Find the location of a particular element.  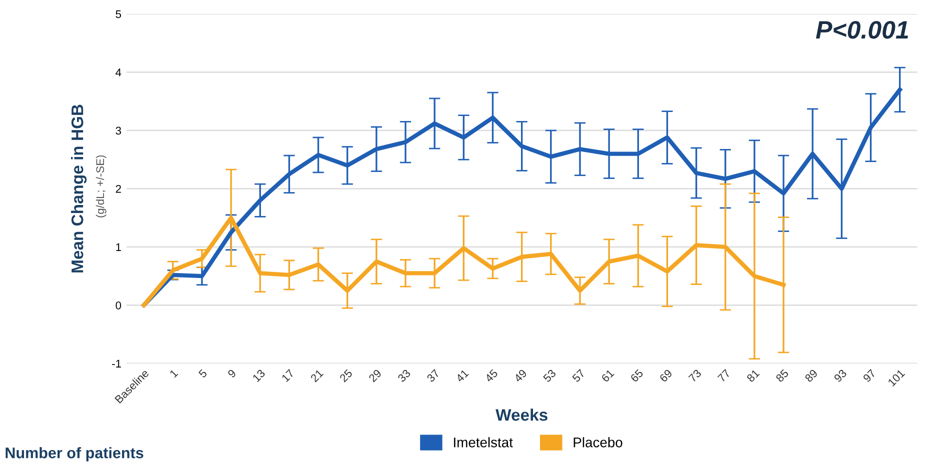

y-tick-label: 1 is located at coordinates (118, 247).